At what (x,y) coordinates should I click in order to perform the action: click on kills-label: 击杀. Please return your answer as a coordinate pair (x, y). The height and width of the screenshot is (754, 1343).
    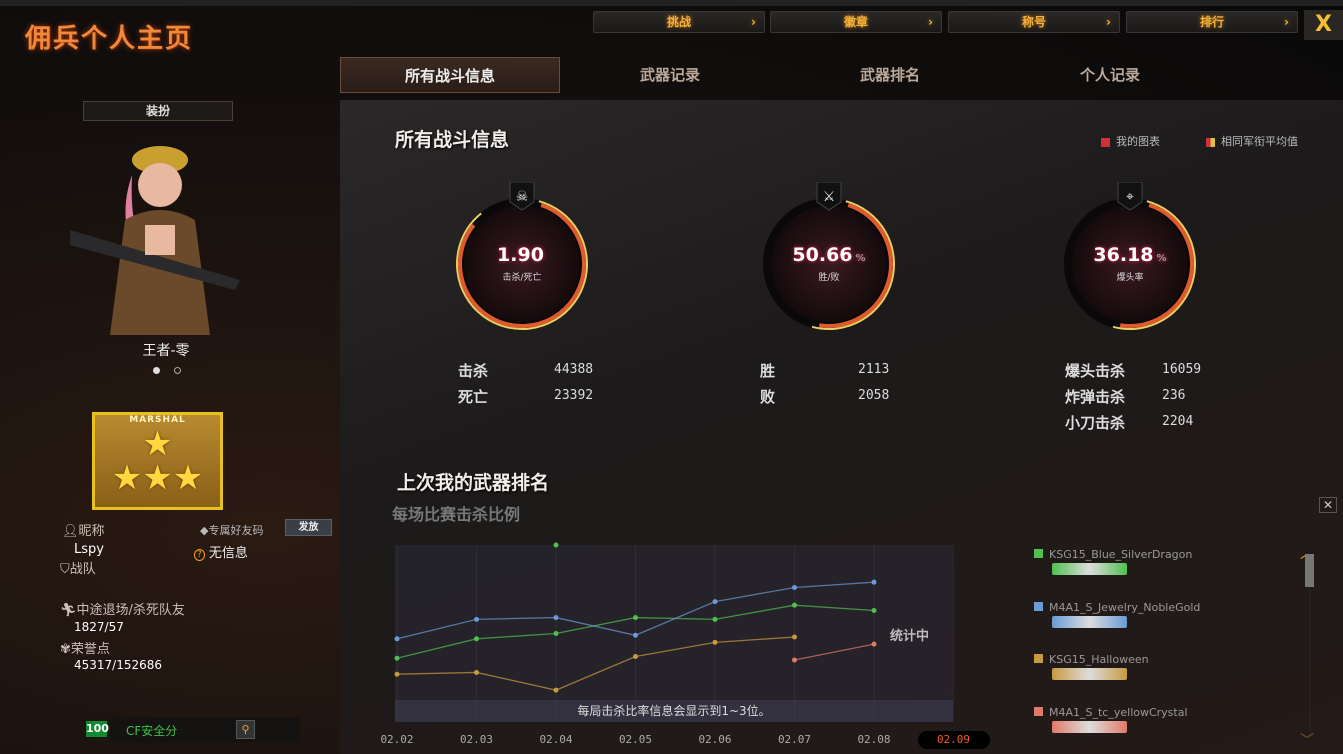
    Looking at the image, I should click on (473, 371).